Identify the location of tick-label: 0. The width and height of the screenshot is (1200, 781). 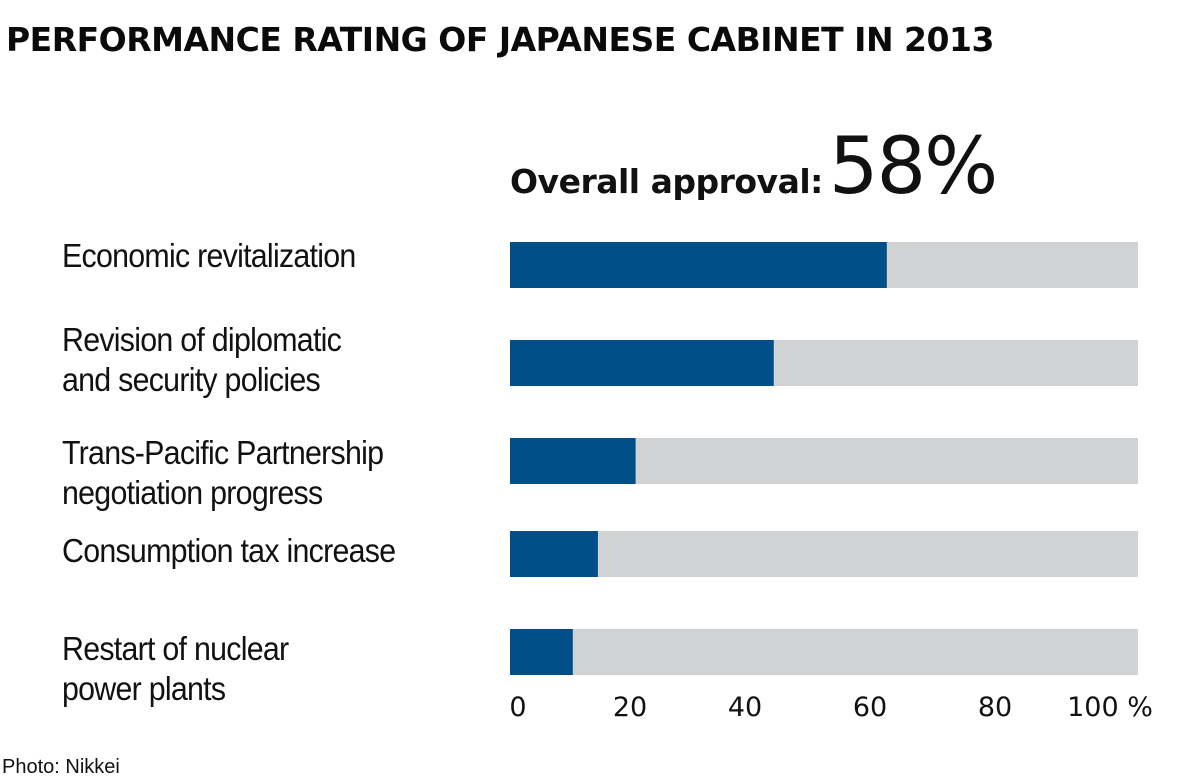
(517, 707).